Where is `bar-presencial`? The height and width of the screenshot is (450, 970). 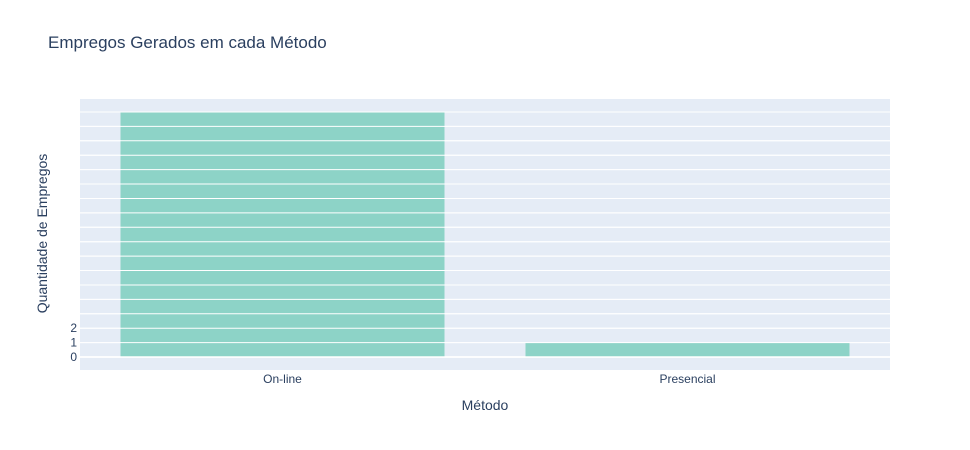
bar-presencial is located at coordinates (687, 350).